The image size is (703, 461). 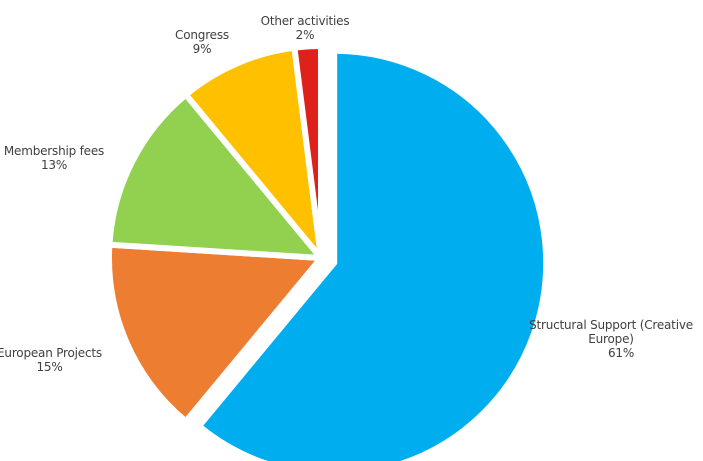 I want to click on slice-label-european-projects: European Projects 15%, so click(x=53, y=360).